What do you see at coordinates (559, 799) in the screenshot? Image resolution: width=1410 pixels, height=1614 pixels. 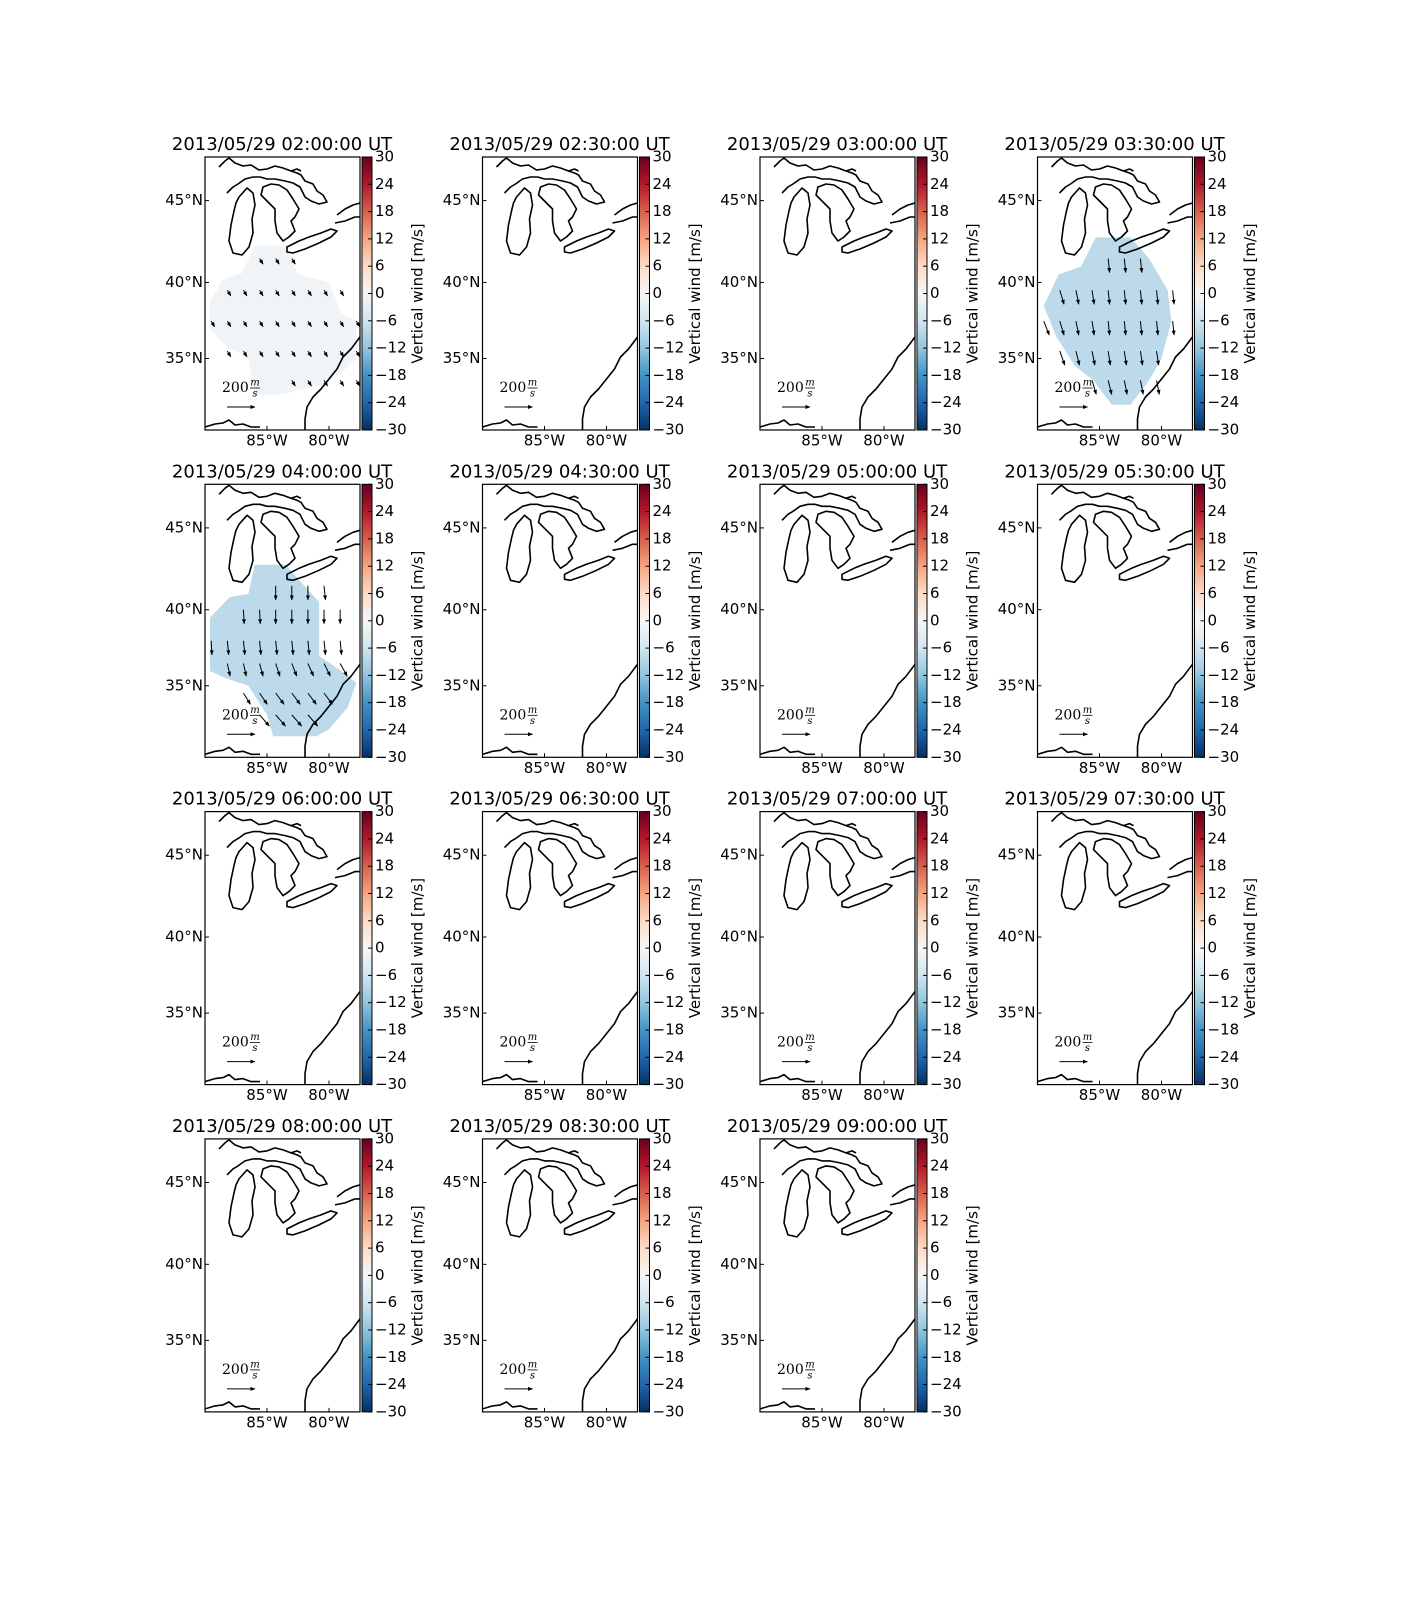 I see `panel-title: 2013/05/29 06:30:00 UT` at bounding box center [559, 799].